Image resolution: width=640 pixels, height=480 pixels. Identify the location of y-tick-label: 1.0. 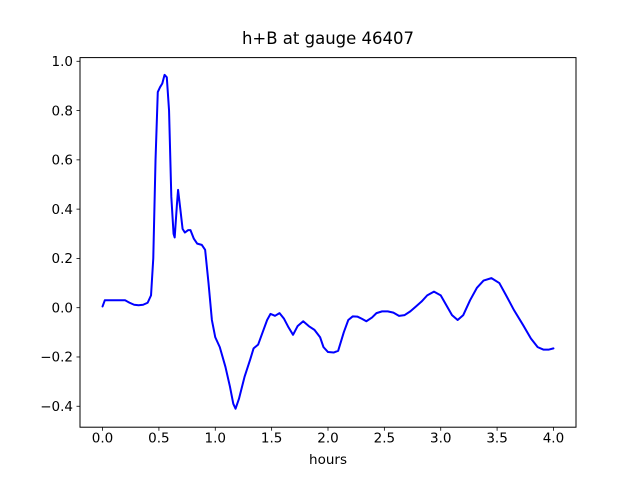
(62, 62).